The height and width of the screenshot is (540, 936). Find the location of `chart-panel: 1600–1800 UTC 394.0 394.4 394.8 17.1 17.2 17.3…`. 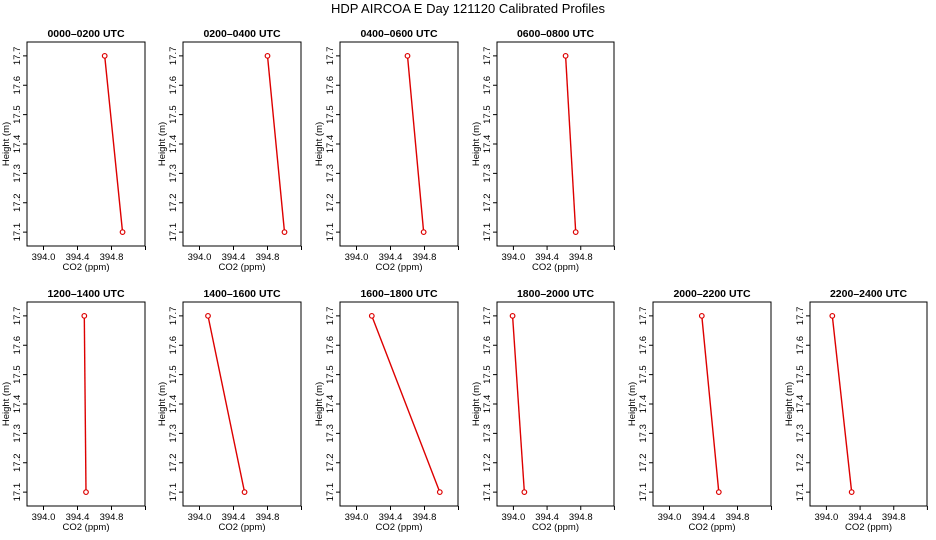

chart-panel: 1600–1800 UTC 394.0 394.4 394.8 17.1 17.2 17.3… is located at coordinates (386, 410).